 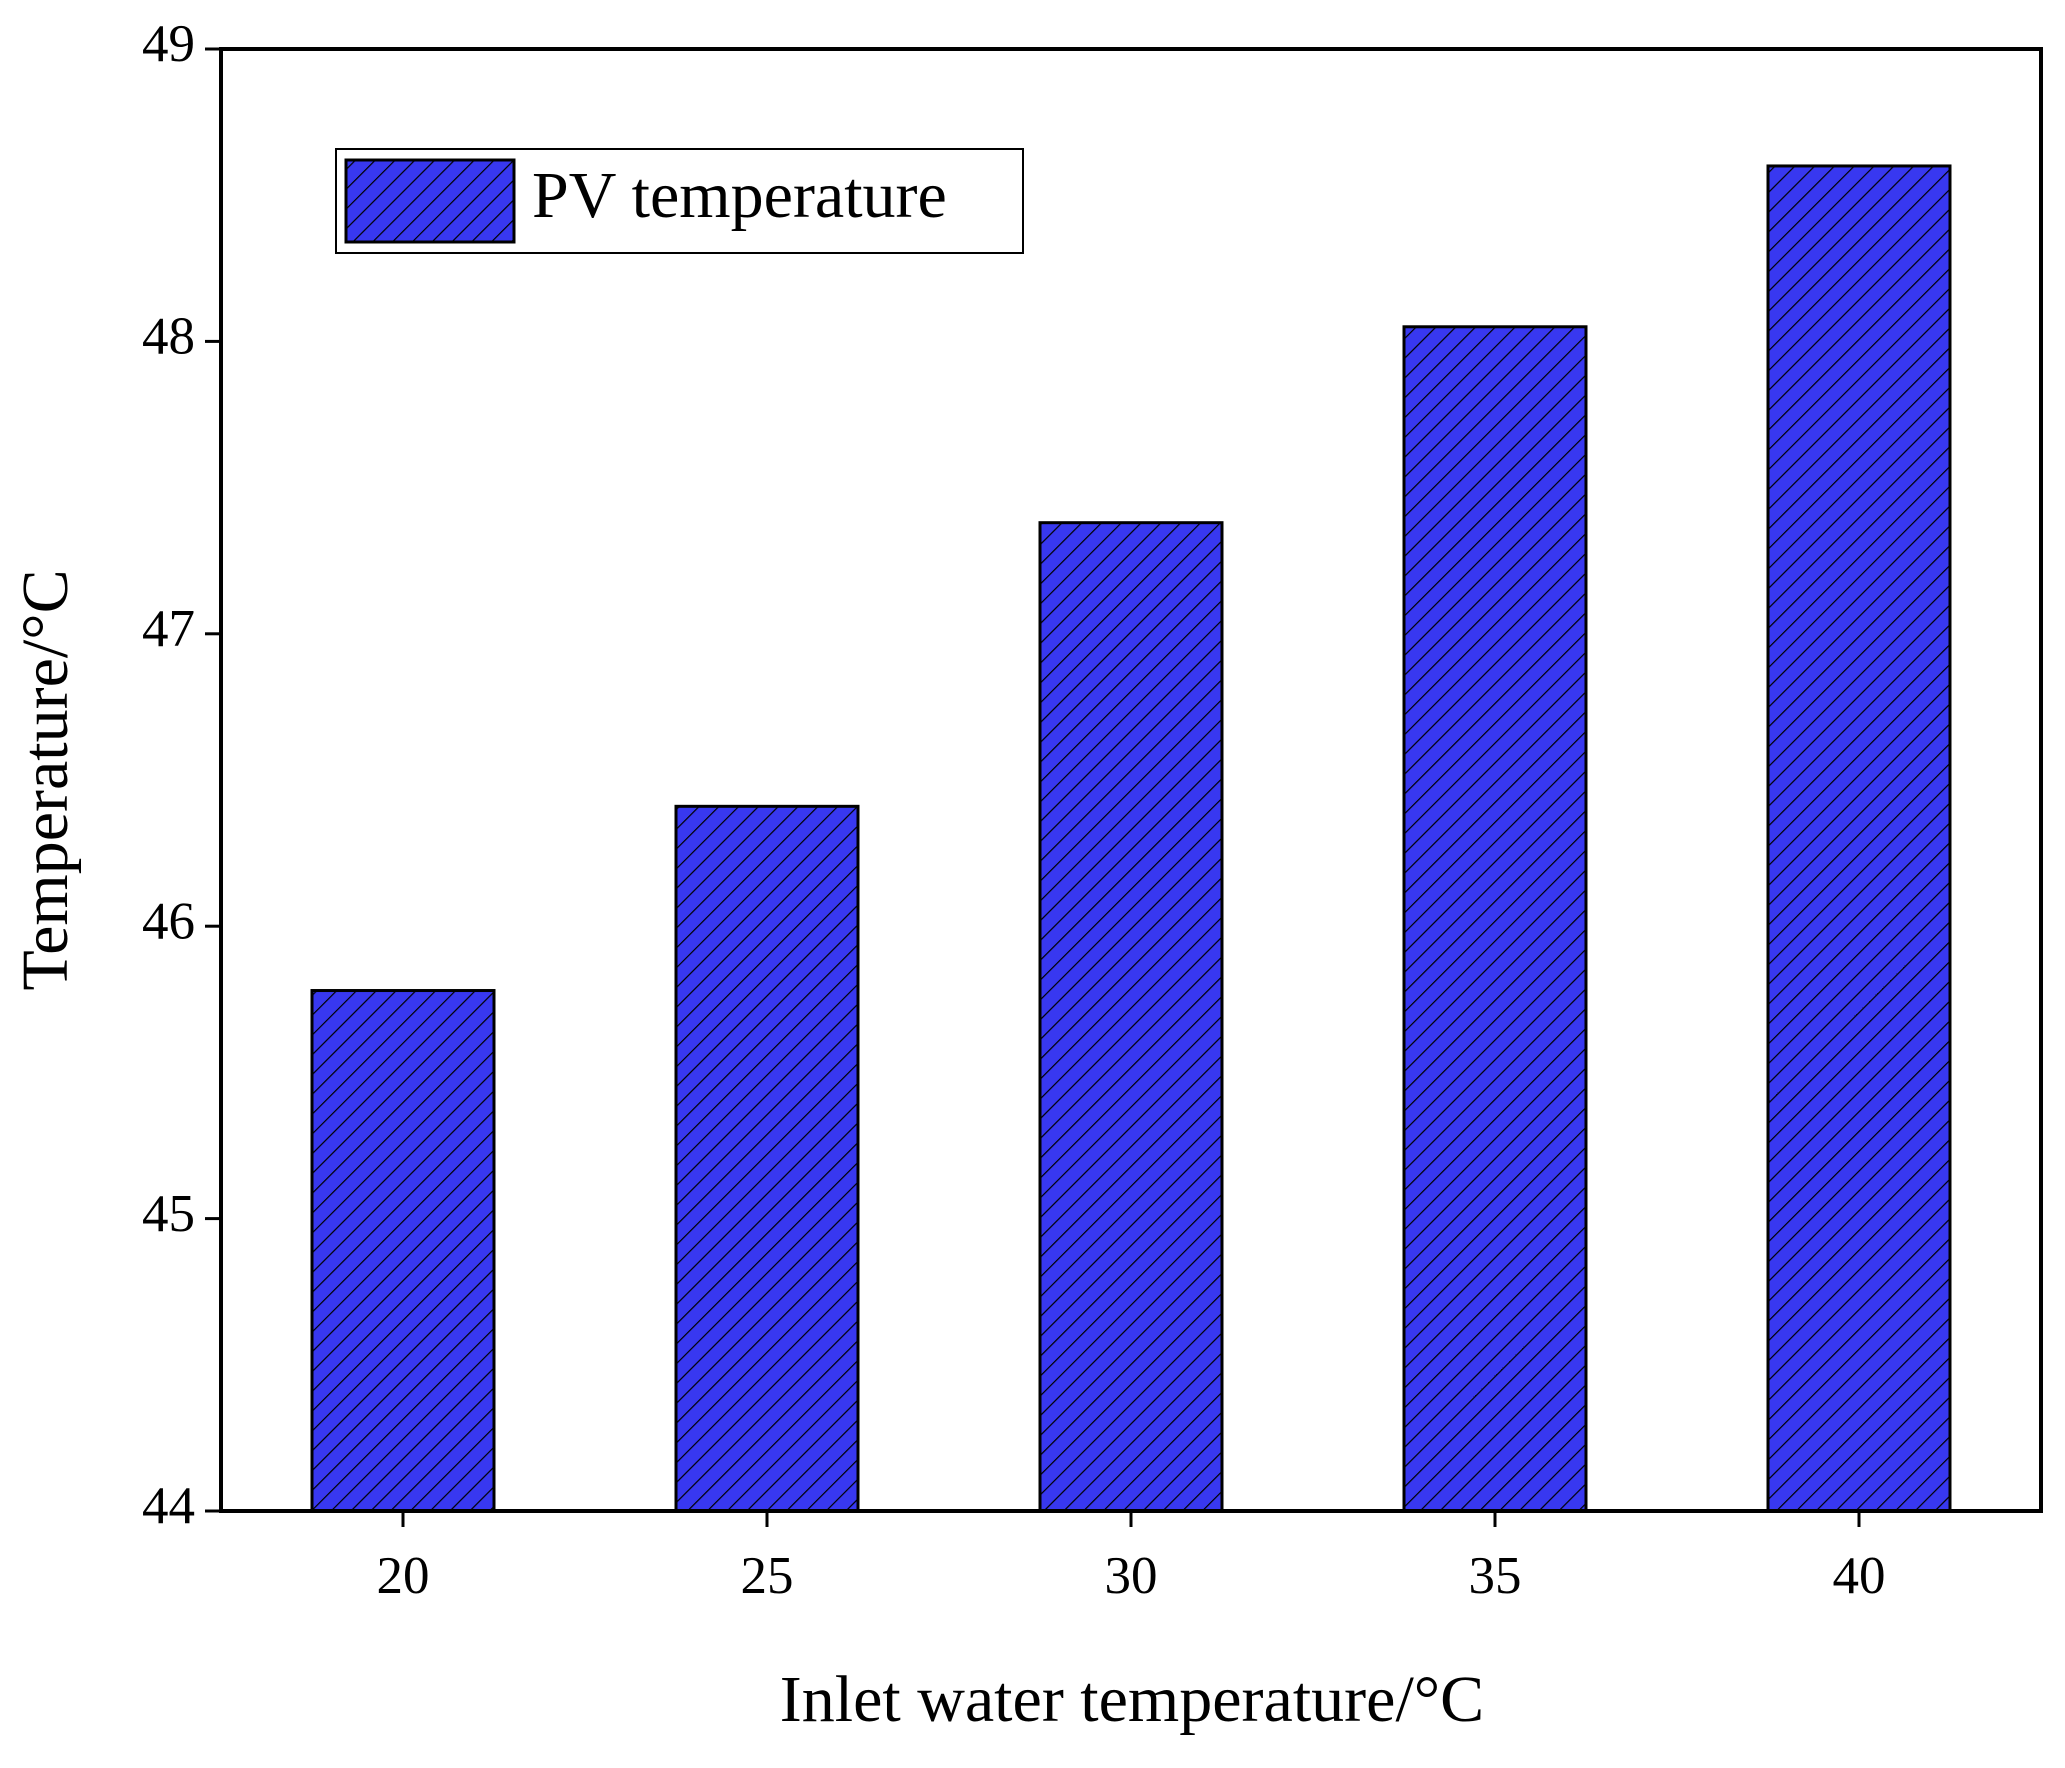 What do you see at coordinates (739, 195) in the screenshot?
I see `legend-label: PV temperature` at bounding box center [739, 195].